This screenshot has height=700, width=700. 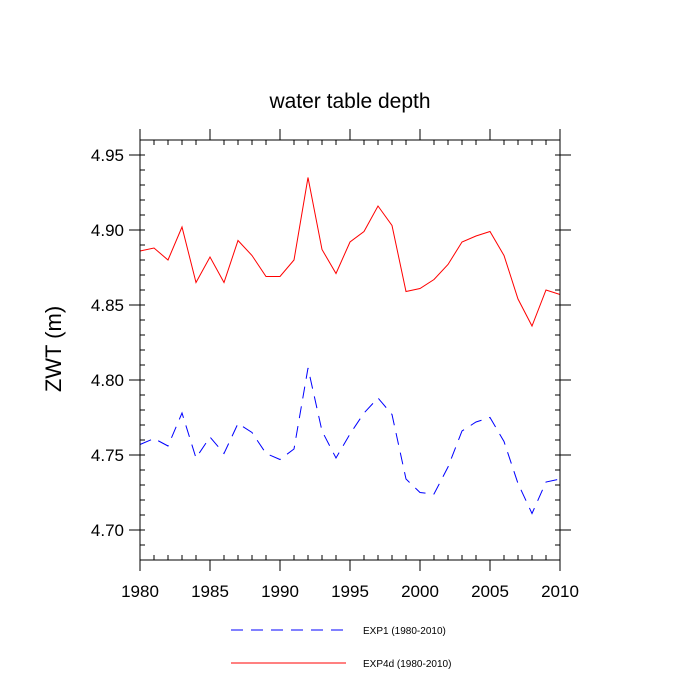 What do you see at coordinates (490, 591) in the screenshot?
I see `x-tick-label: 2005` at bounding box center [490, 591].